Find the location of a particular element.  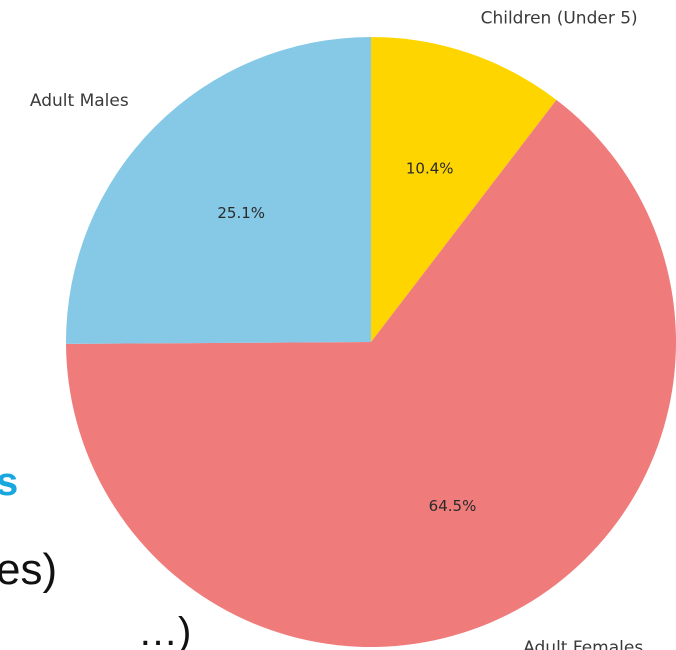

category-label-adult-males: Adult Males is located at coordinates (79, 101).